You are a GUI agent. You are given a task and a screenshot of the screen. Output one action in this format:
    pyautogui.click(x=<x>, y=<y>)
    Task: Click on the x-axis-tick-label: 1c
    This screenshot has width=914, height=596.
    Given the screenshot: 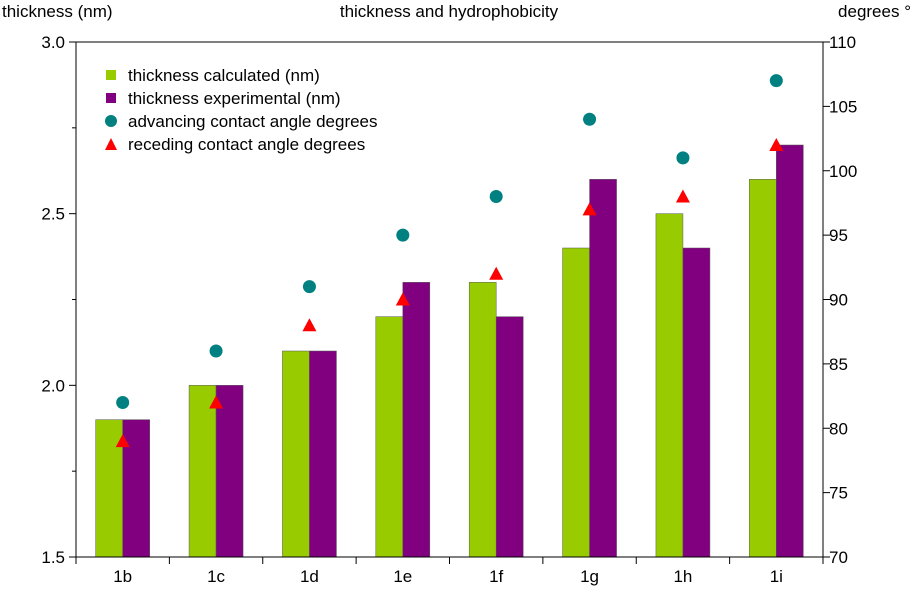 What is the action you would take?
    pyautogui.click(x=216, y=576)
    